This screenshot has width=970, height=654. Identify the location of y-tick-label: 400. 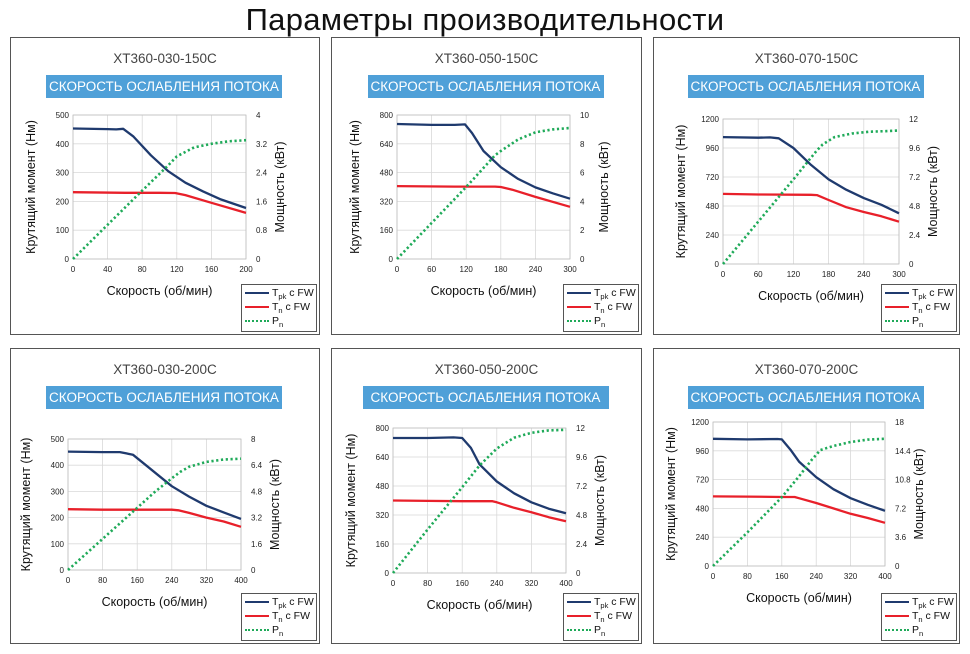
(58, 465).